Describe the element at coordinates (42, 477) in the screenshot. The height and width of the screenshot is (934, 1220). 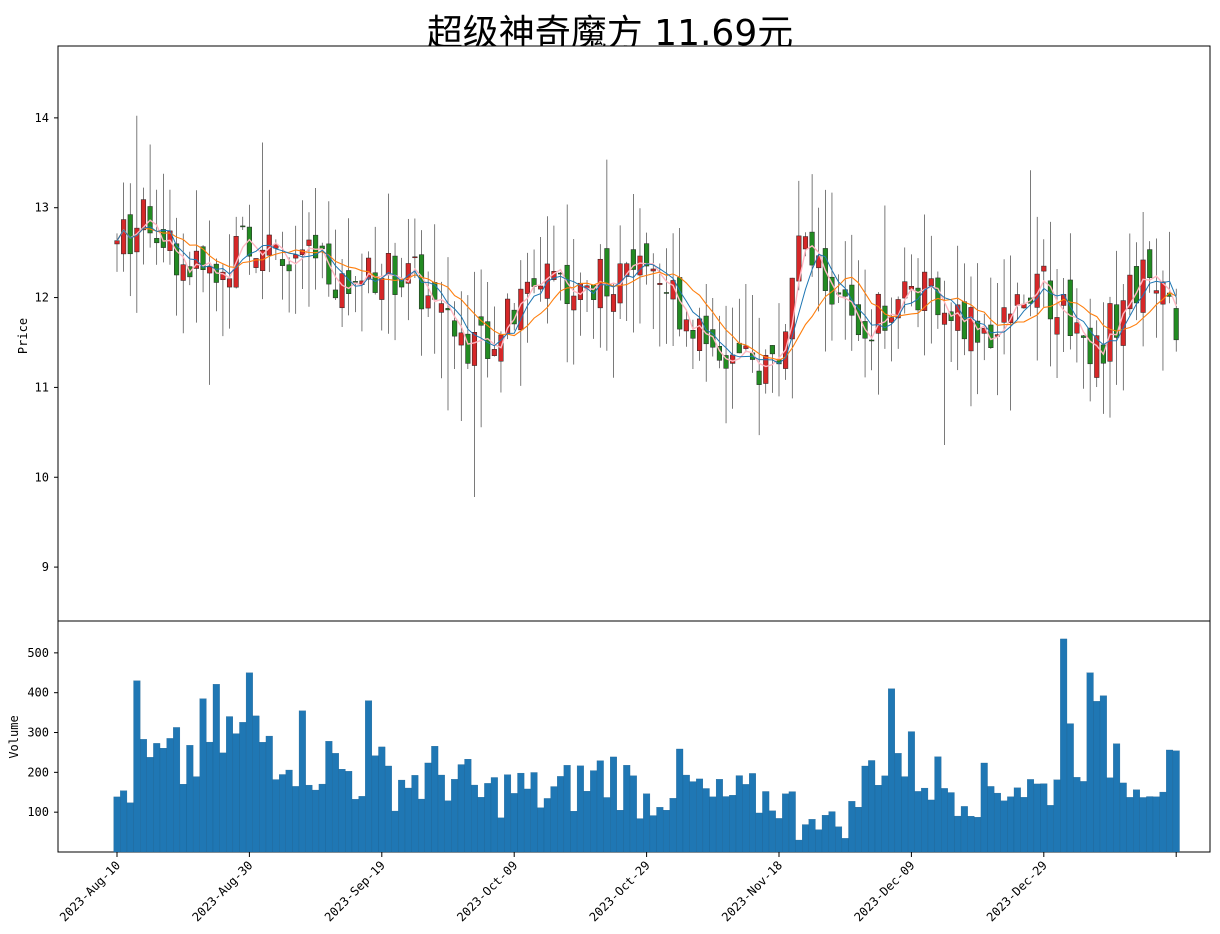
I see `price-tick-label: 10` at that location.